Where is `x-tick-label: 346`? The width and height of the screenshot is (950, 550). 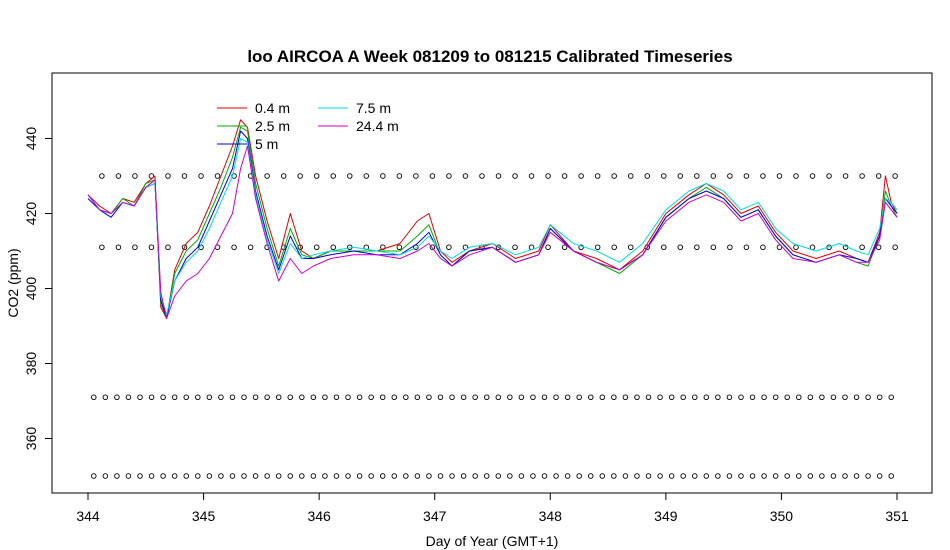
x-tick-label: 346 is located at coordinates (319, 516).